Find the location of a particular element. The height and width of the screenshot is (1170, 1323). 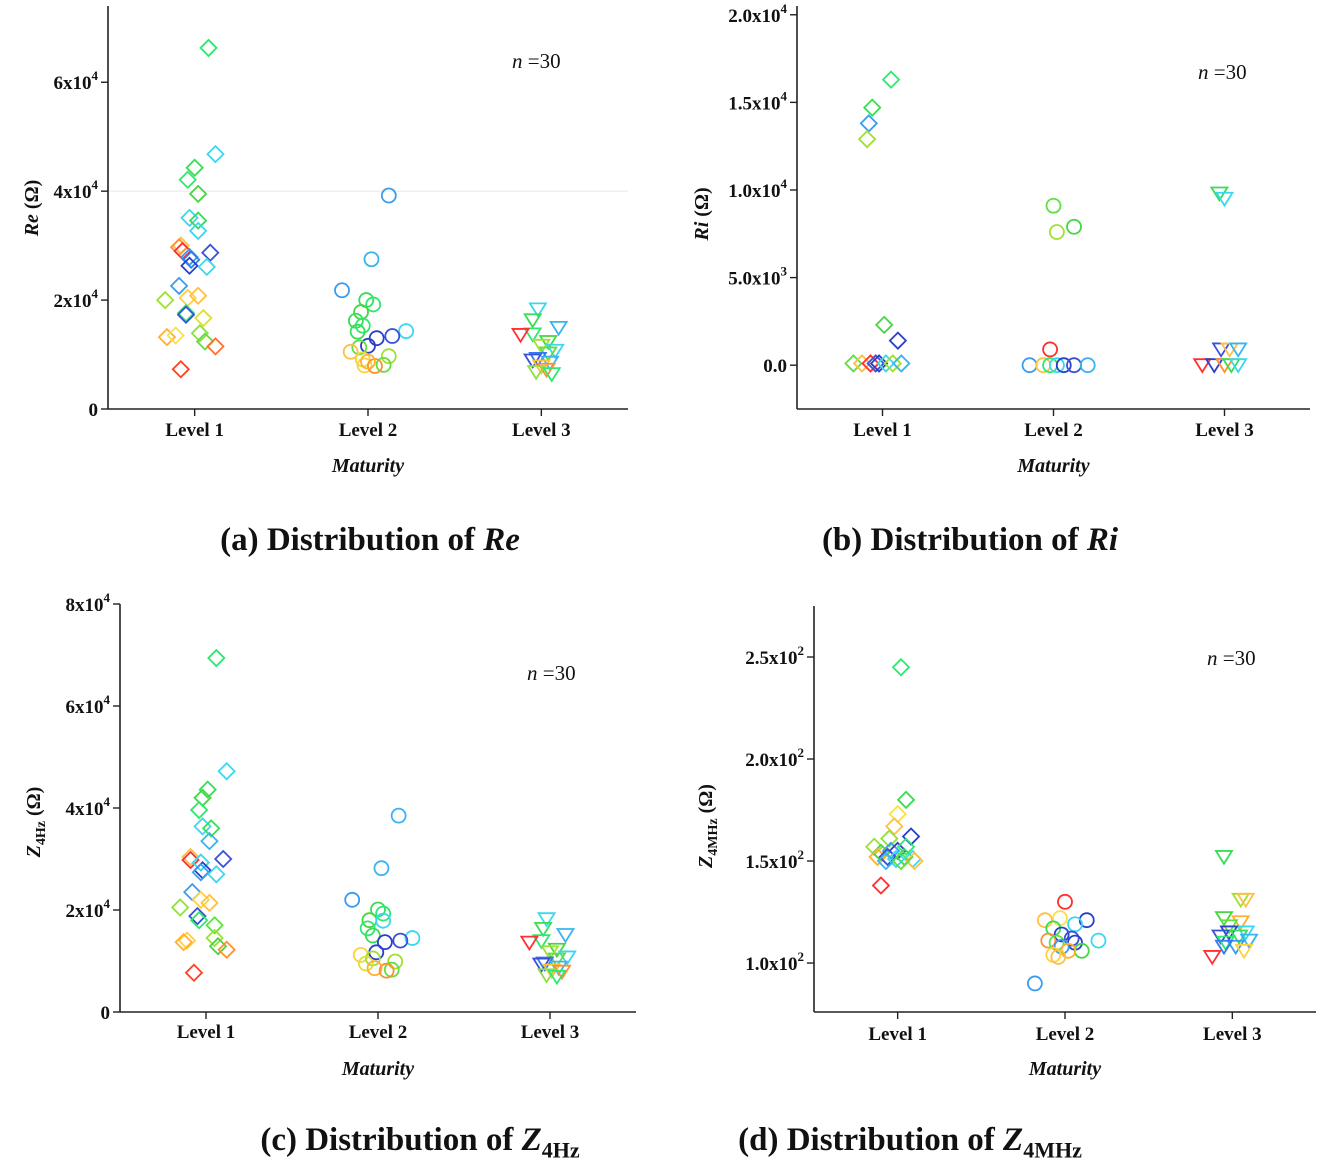

y-tick-label: 0.0 is located at coordinates (775, 366).